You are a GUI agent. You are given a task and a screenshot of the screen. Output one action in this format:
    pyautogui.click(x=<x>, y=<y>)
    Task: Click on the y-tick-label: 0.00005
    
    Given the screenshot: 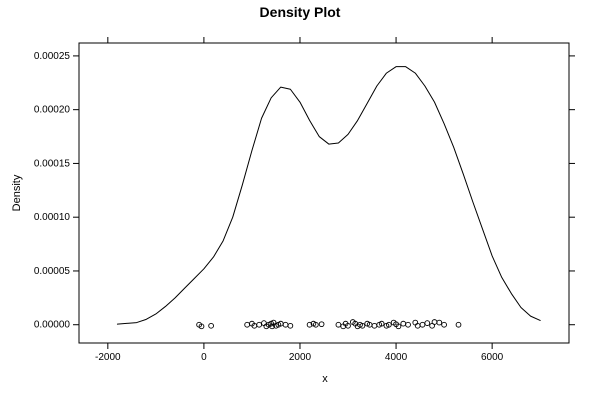 What is the action you would take?
    pyautogui.click(x=52, y=271)
    